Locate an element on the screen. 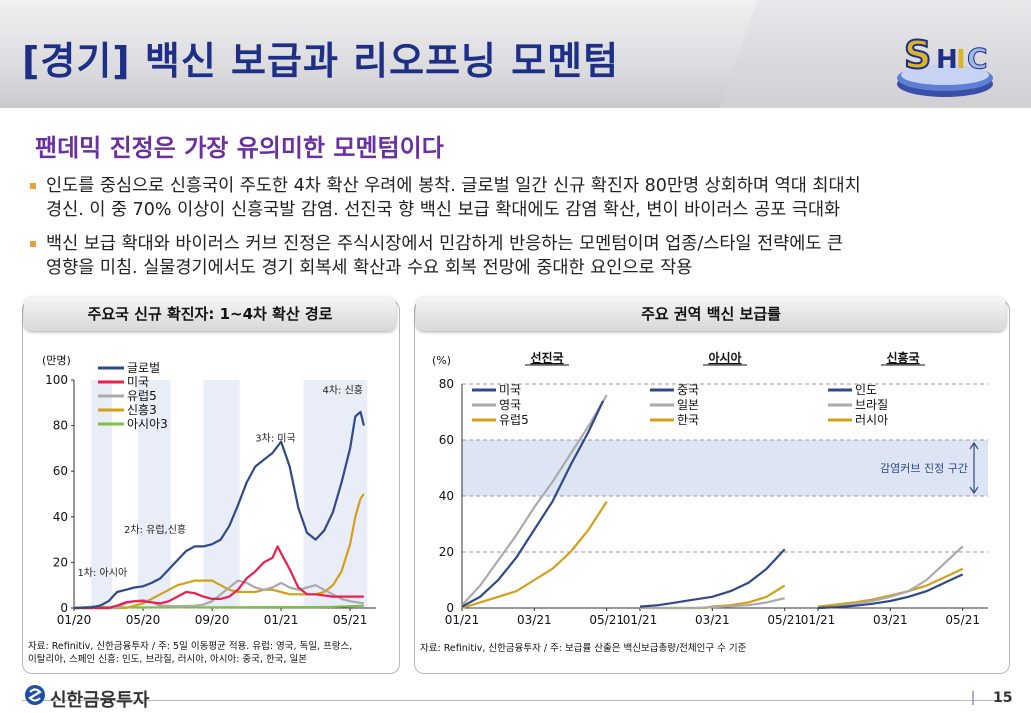 The height and width of the screenshot is (713, 1031). series-line-영국 is located at coordinates (534, 500).